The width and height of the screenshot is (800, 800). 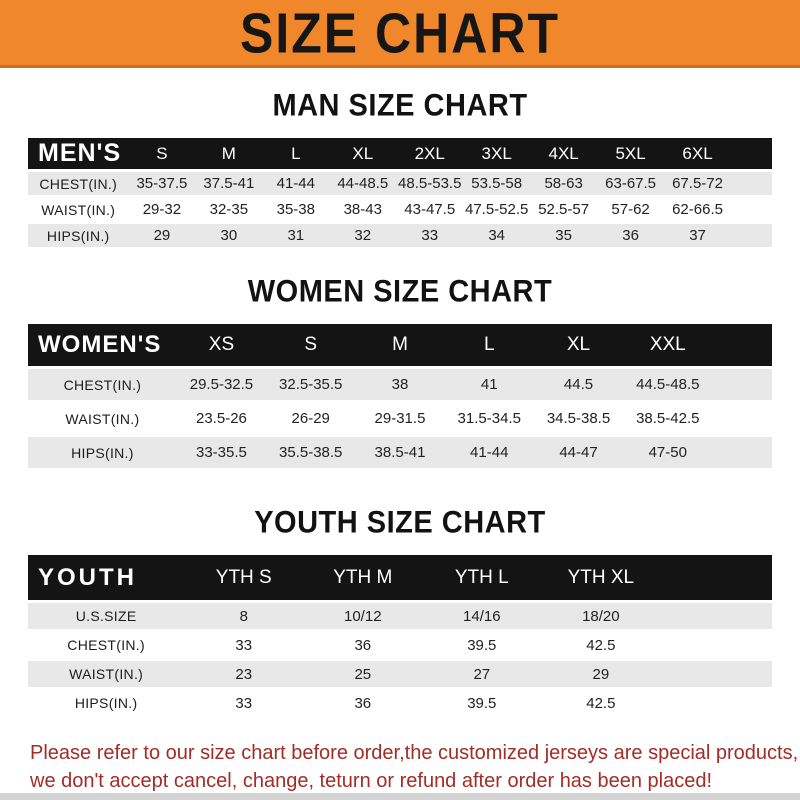 I want to click on size-value: 18/20, so click(x=601, y=616).